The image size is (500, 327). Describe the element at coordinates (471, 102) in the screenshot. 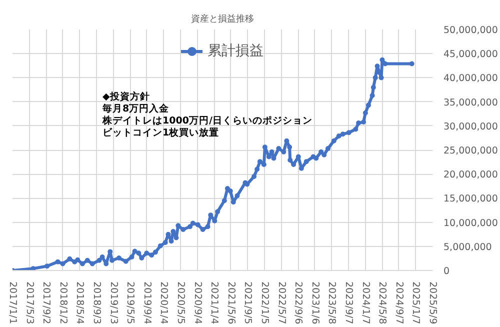

I see `y-tick-label: 35,000,000` at that location.